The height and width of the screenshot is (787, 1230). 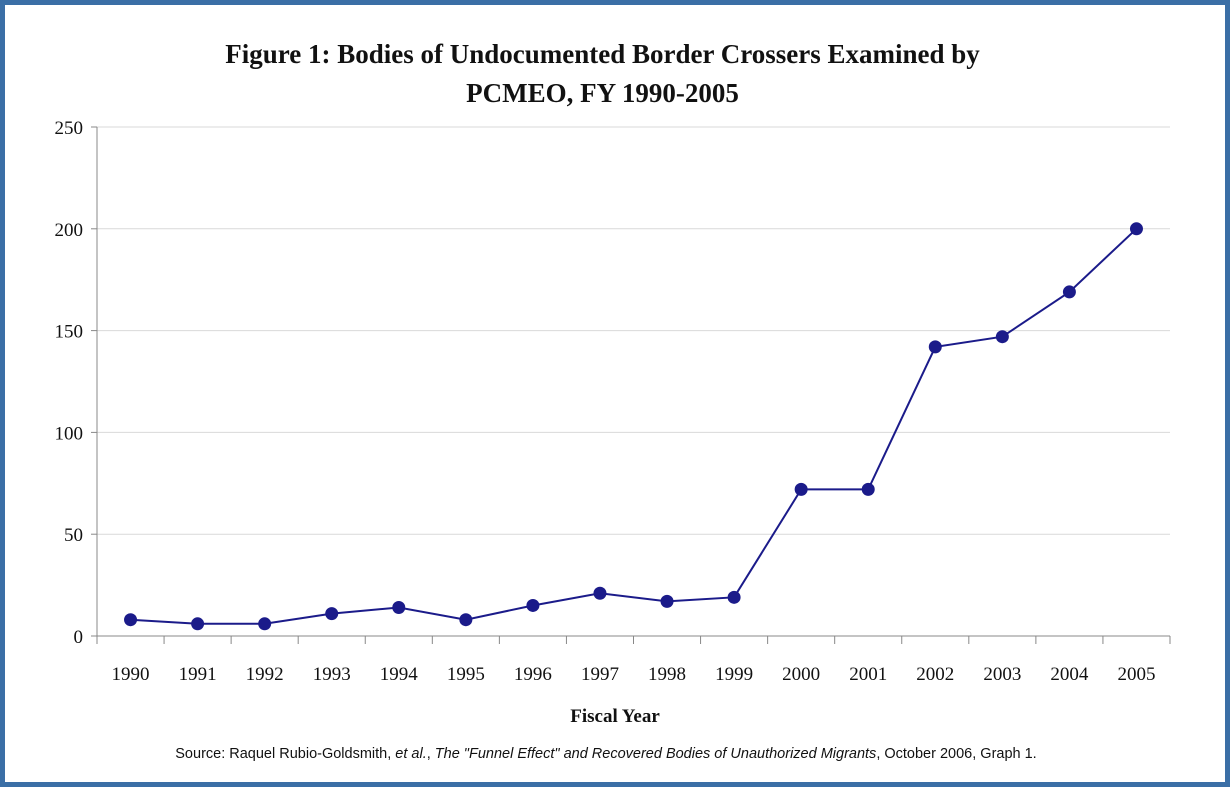 I want to click on x-tick-label-1998: 1998, so click(x=667, y=674).